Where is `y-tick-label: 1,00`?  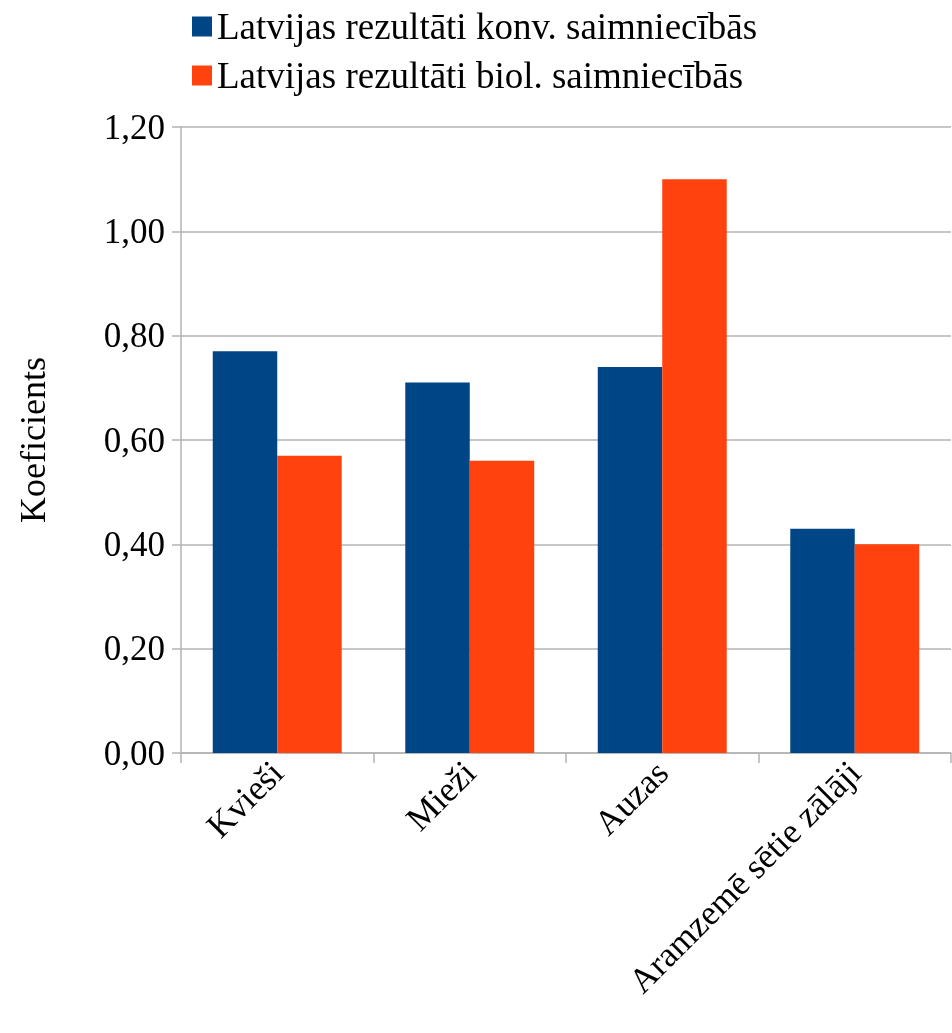
y-tick-label: 1,00 is located at coordinates (134, 231).